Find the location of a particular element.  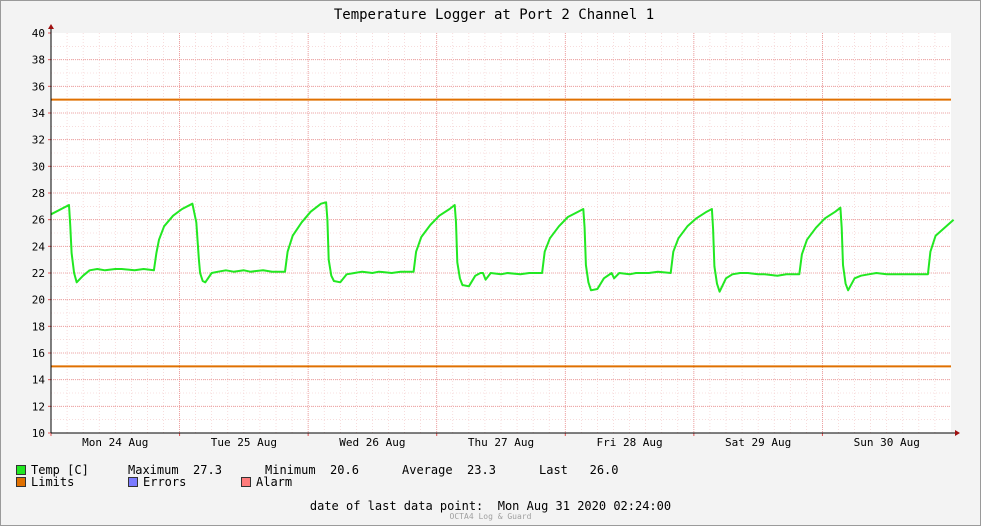

y-tick-label: 14 is located at coordinates (39, 380).